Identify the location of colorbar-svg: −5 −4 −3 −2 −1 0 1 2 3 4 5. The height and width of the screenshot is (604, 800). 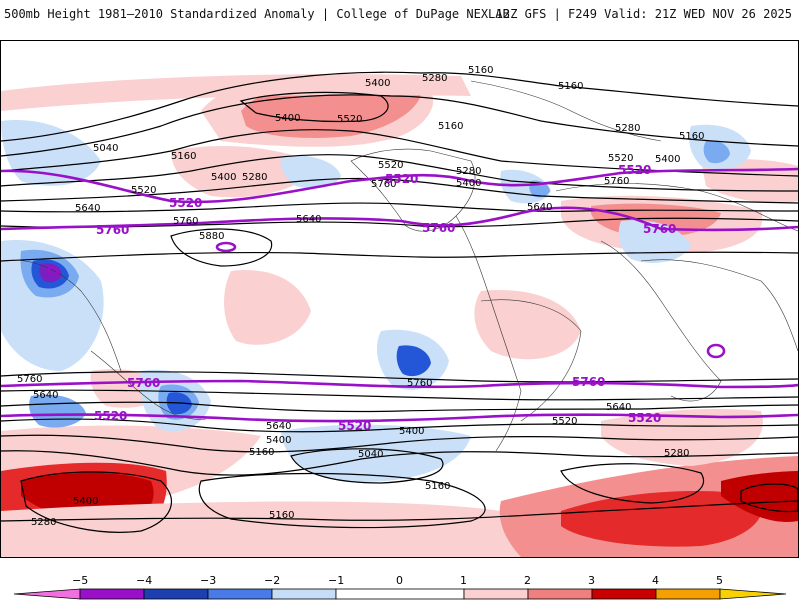
(400, 587).